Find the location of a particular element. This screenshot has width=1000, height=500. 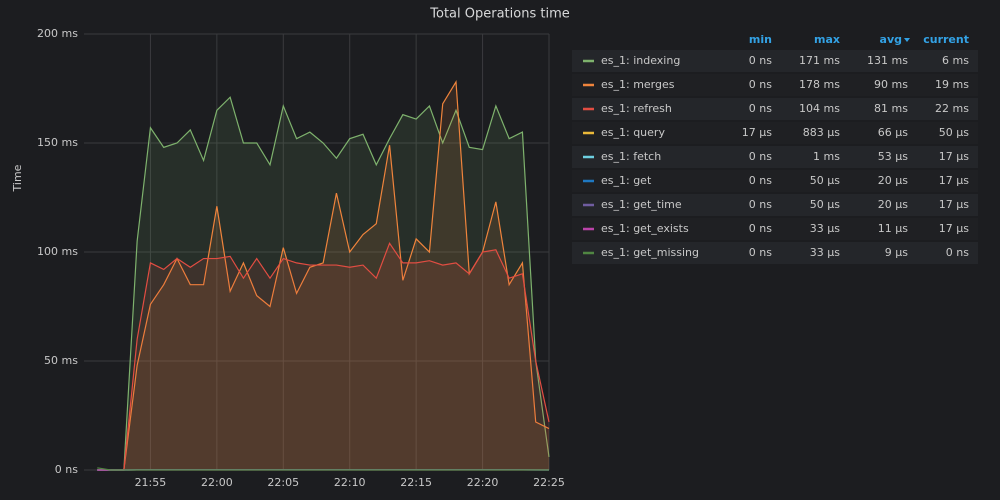

legend-stat: 11 µs is located at coordinates (893, 228).